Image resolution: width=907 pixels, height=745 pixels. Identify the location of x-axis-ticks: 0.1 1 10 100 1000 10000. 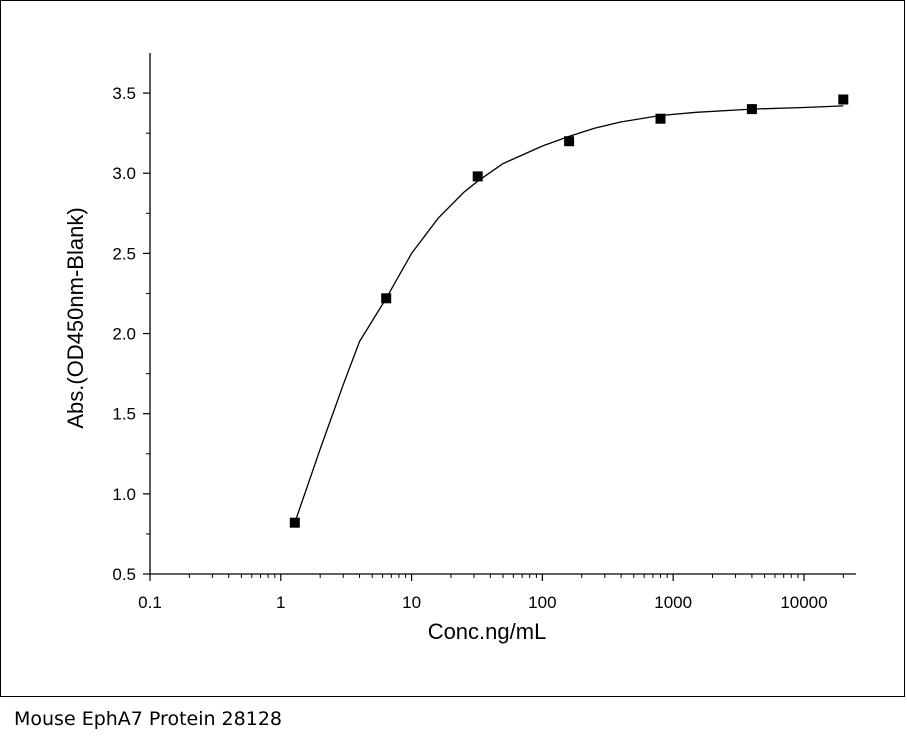
(491, 593).